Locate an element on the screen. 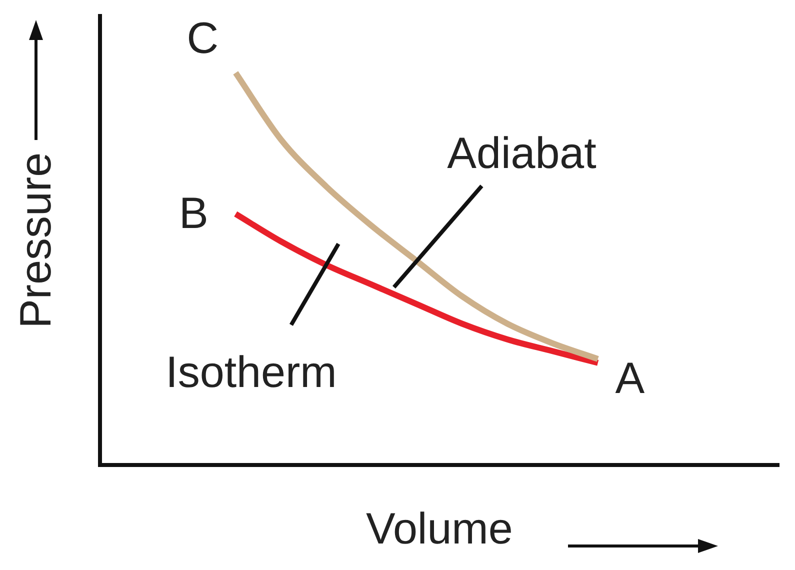 This screenshot has width=795, height=570. annotation: B is located at coordinates (193, 213).